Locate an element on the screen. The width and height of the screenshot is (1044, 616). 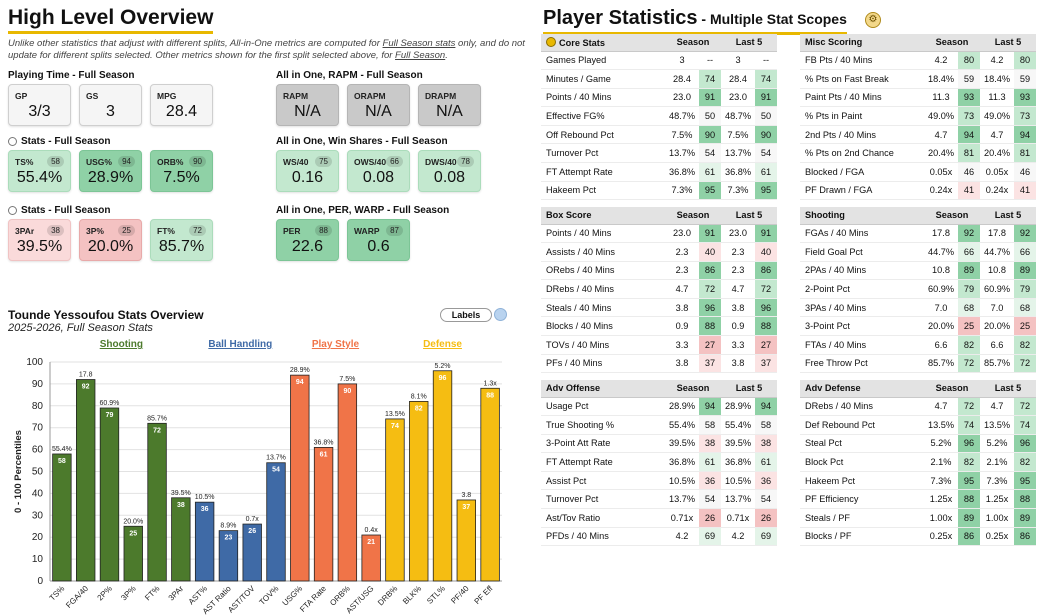
stat-name: 2-Point Pct is located at coordinates (862, 289).